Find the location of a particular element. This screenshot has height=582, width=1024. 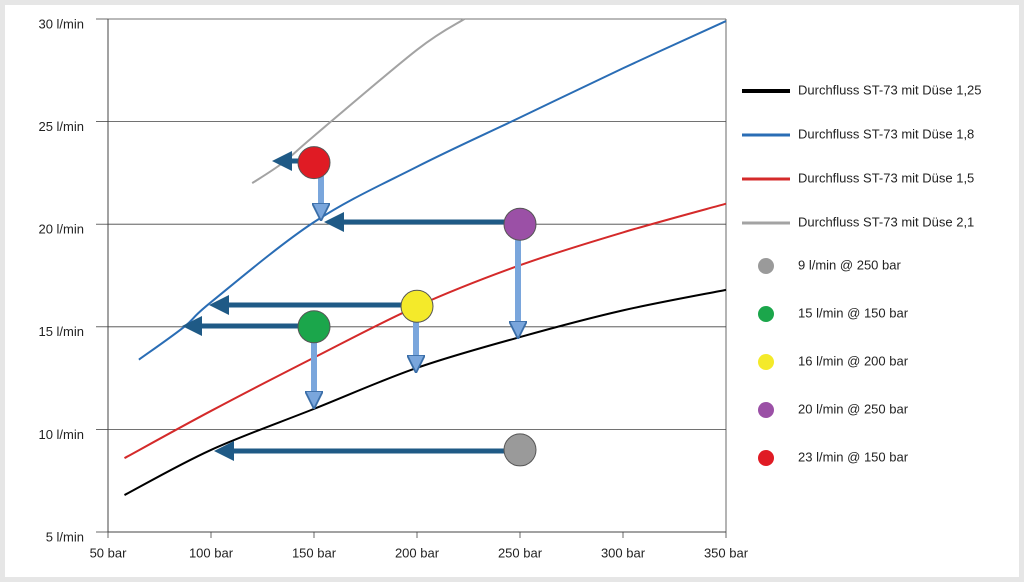

x-tick-label: 300 bar is located at coordinates (623, 552).